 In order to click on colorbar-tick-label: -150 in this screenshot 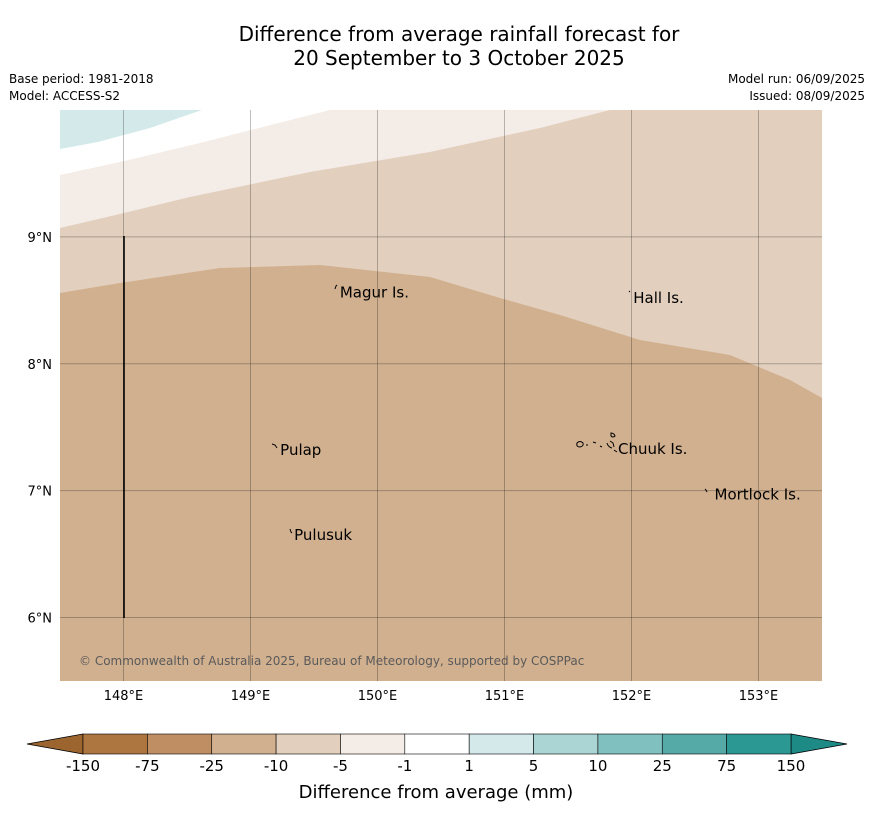, I will do `click(83, 766)`.